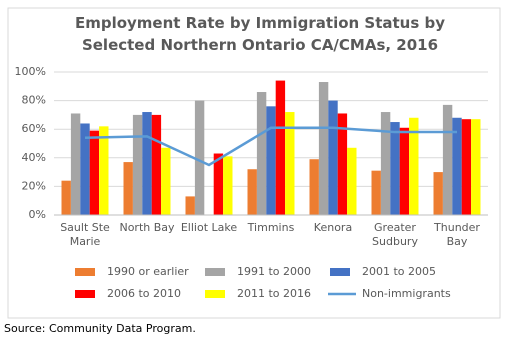 Image resolution: width=520 pixels, height=345 pixels. Describe the element at coordinates (144, 293) in the screenshot. I see `legend-label: 2006 to 2010` at that location.